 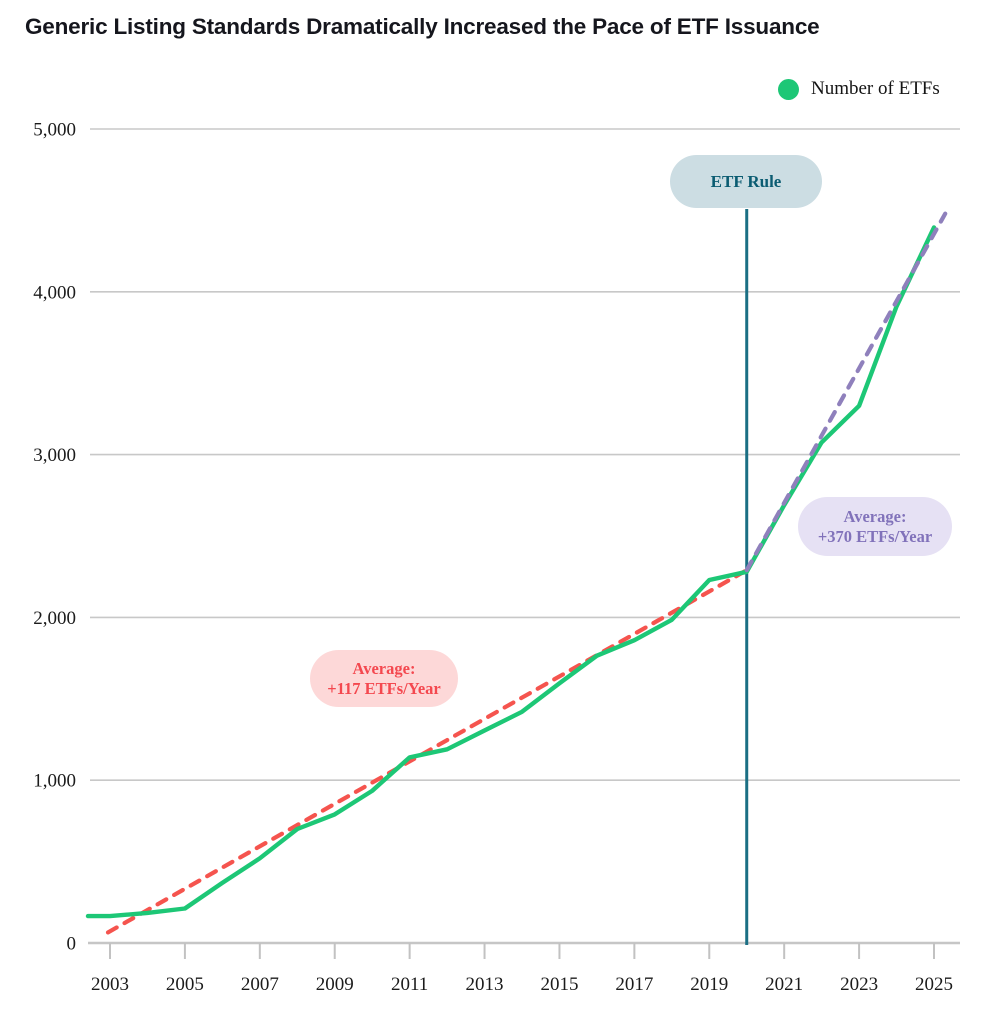 I want to click on etf-rule-badge-label: ETF Rule, so click(x=746, y=181).